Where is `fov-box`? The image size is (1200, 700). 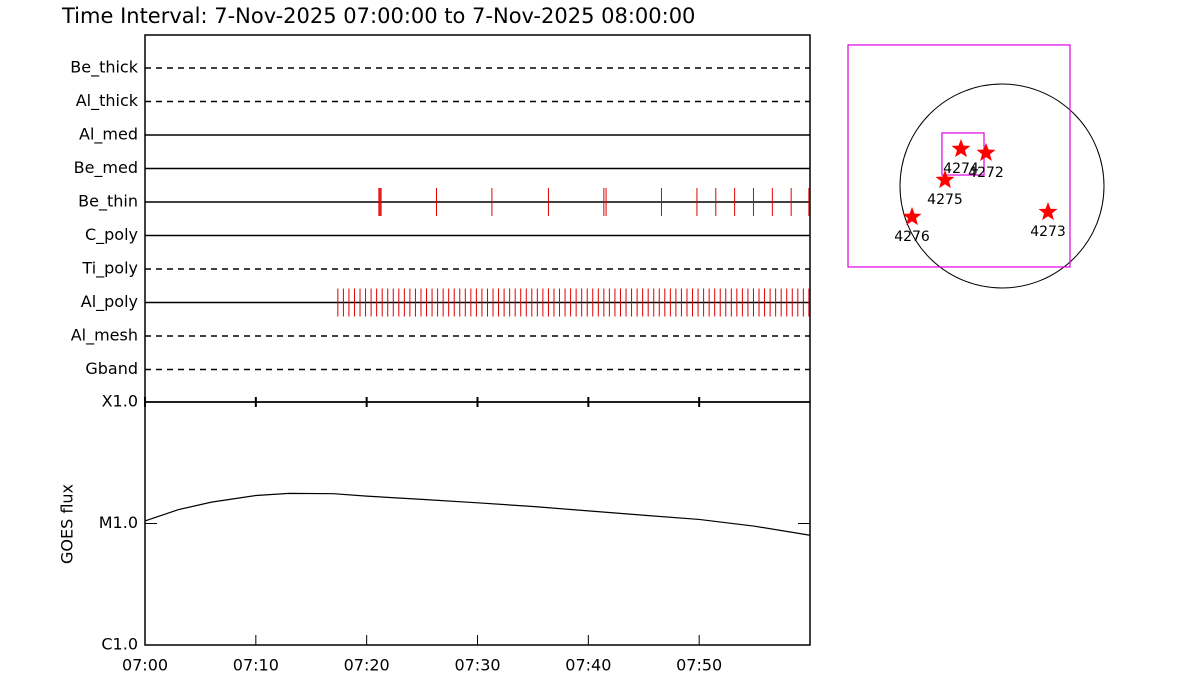
fov-box is located at coordinates (959, 156).